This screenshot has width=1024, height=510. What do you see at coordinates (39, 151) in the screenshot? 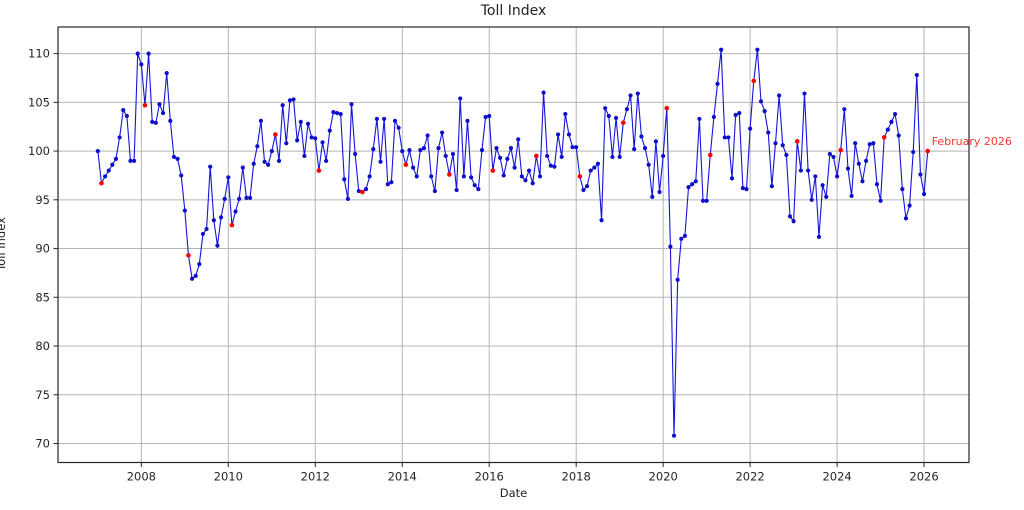
I see `y-tick-label: 100` at bounding box center [39, 151].